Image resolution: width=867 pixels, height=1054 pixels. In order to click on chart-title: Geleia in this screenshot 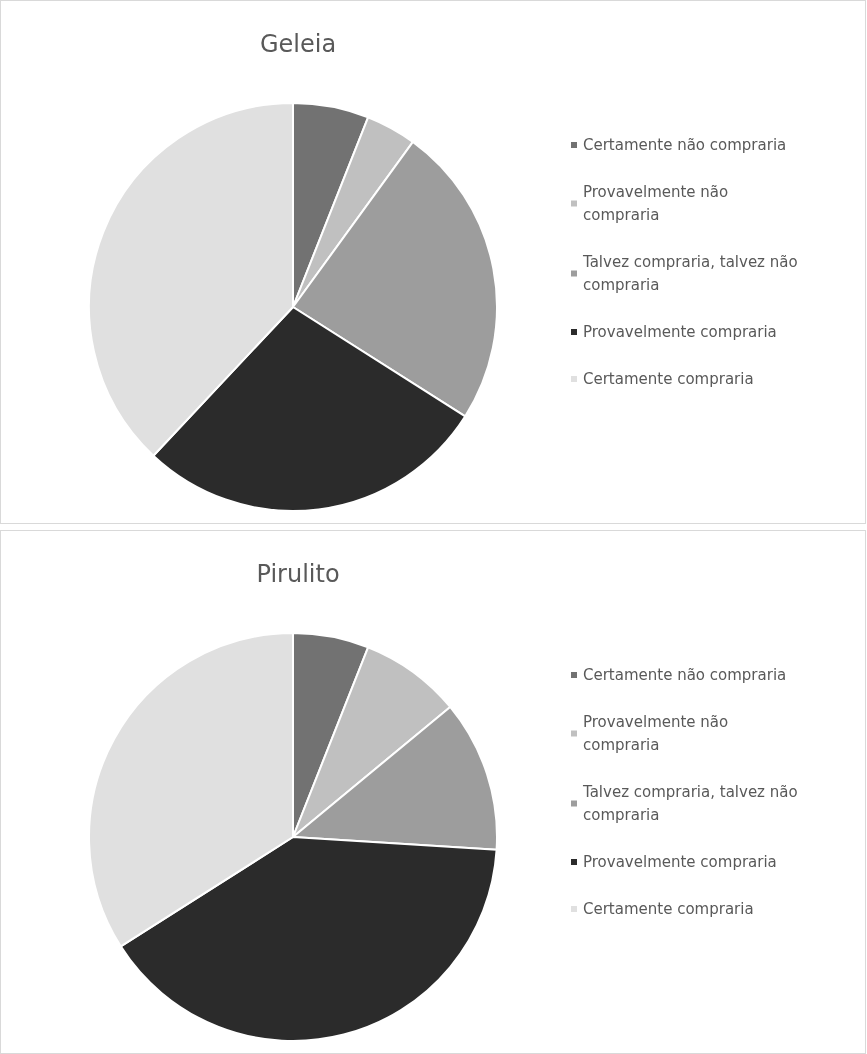, I will do `click(298, 44)`.